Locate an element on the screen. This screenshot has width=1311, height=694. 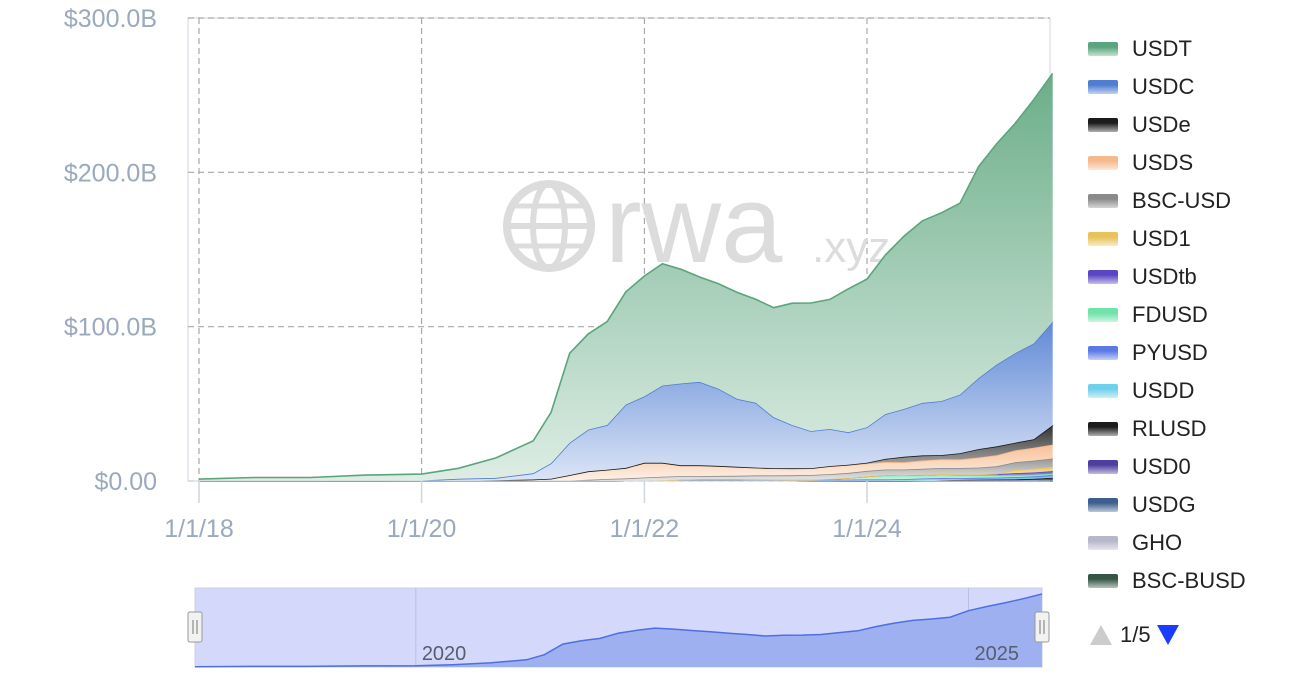
navigator: 2020 2025 is located at coordinates (618, 627).